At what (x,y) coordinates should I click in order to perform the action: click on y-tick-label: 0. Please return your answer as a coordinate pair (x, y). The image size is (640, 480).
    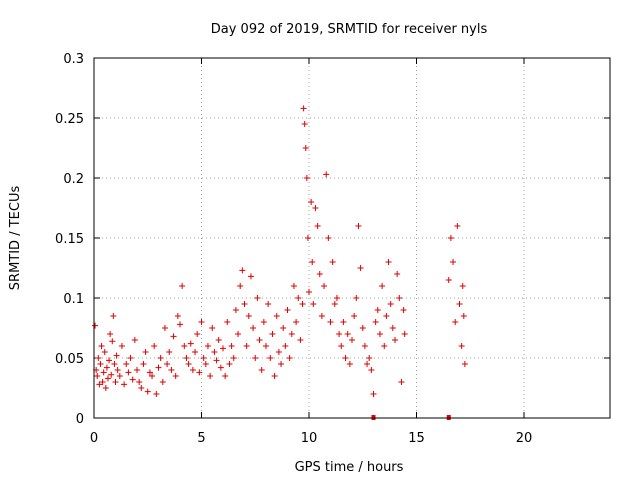
    Looking at the image, I should click on (80, 419).